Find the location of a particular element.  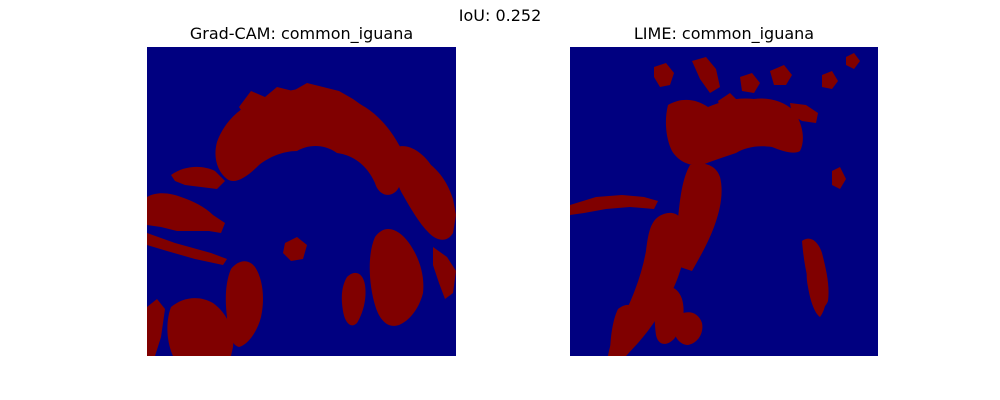

gradcam-region-bottom-left is located at coordinates (200, 327).